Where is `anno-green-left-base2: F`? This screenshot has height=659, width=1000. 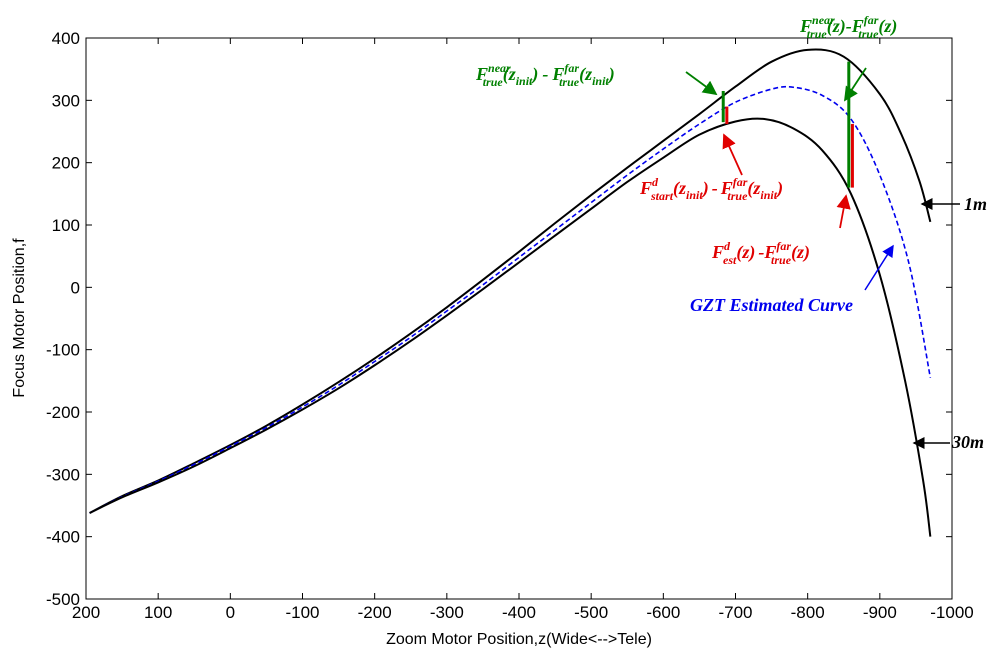 anno-green-left-base2: F is located at coordinates (557, 74).